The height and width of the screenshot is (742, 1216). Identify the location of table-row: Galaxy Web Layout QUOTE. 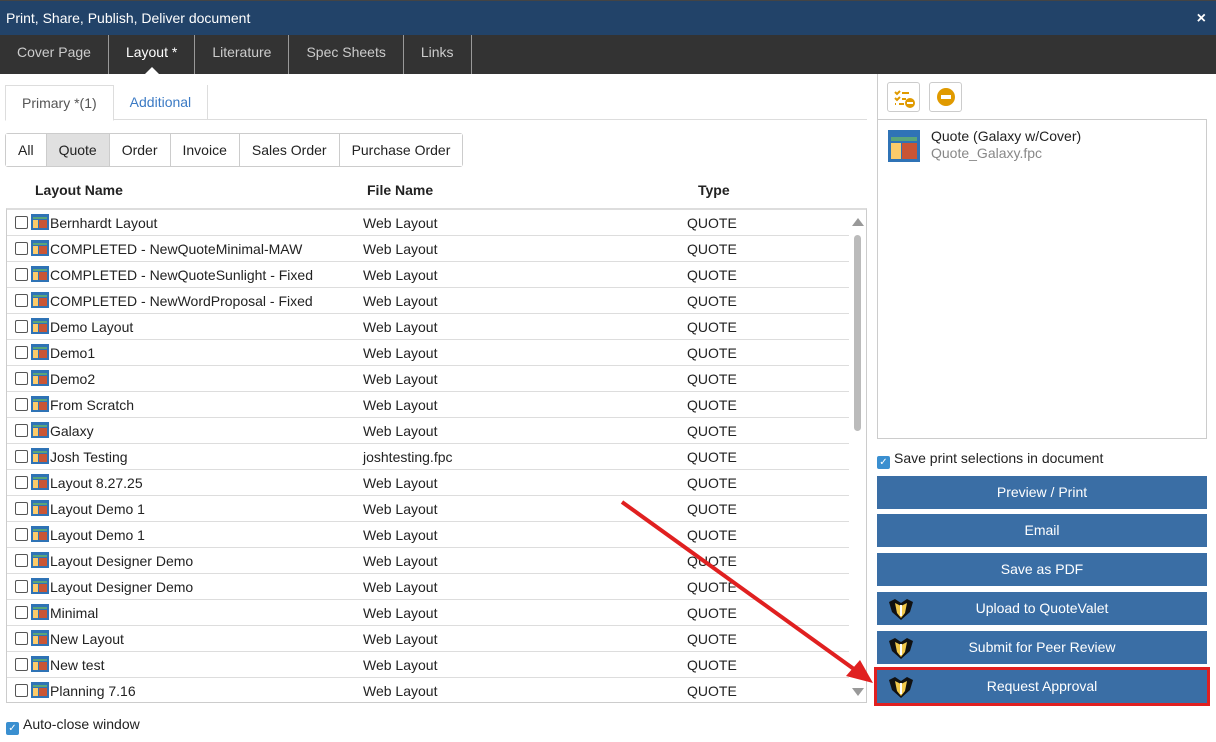
(428, 431).